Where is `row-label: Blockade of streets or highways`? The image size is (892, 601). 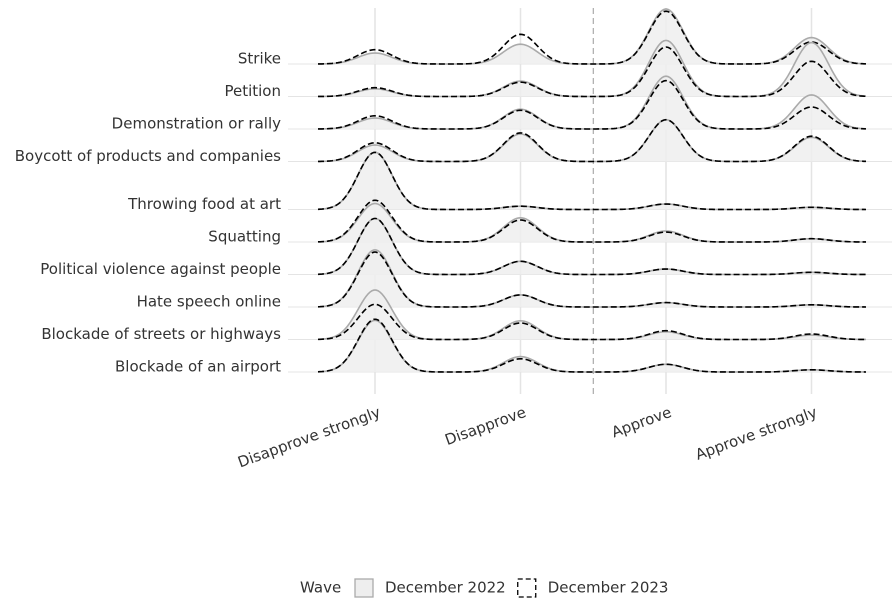
row-label: Blockade of streets or highways is located at coordinates (161, 334).